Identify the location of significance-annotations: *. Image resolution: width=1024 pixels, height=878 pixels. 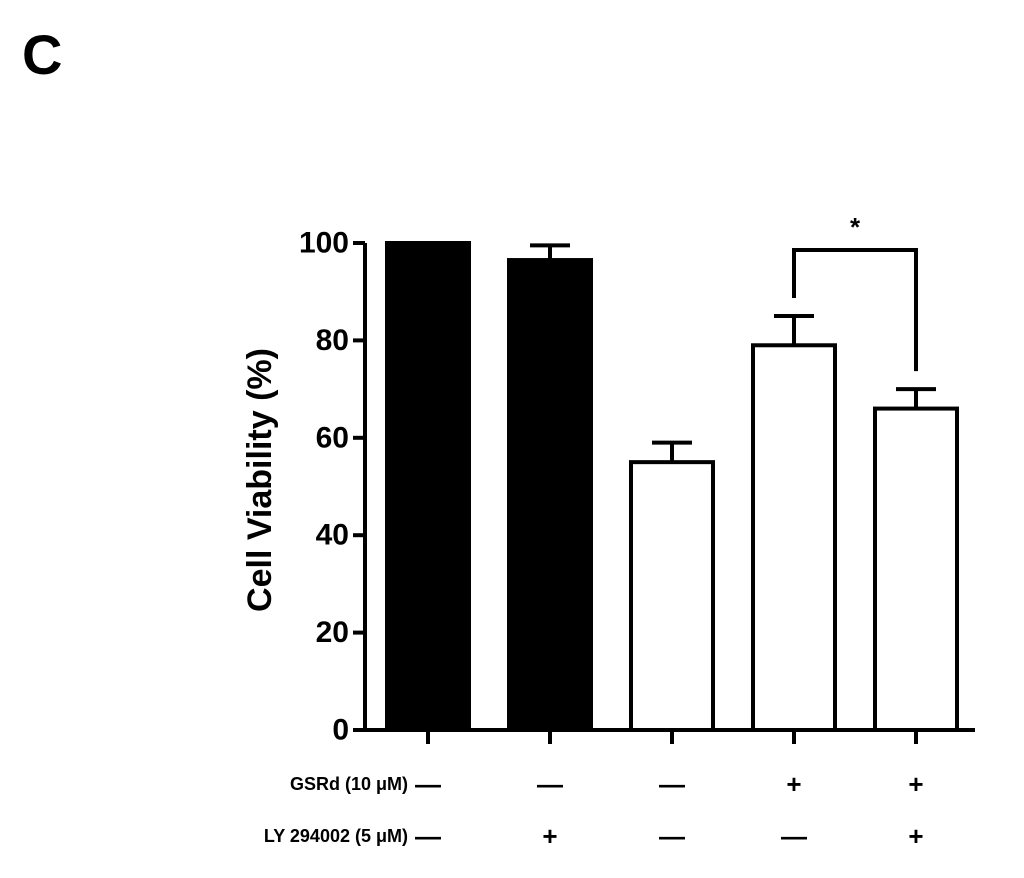
(855, 292).